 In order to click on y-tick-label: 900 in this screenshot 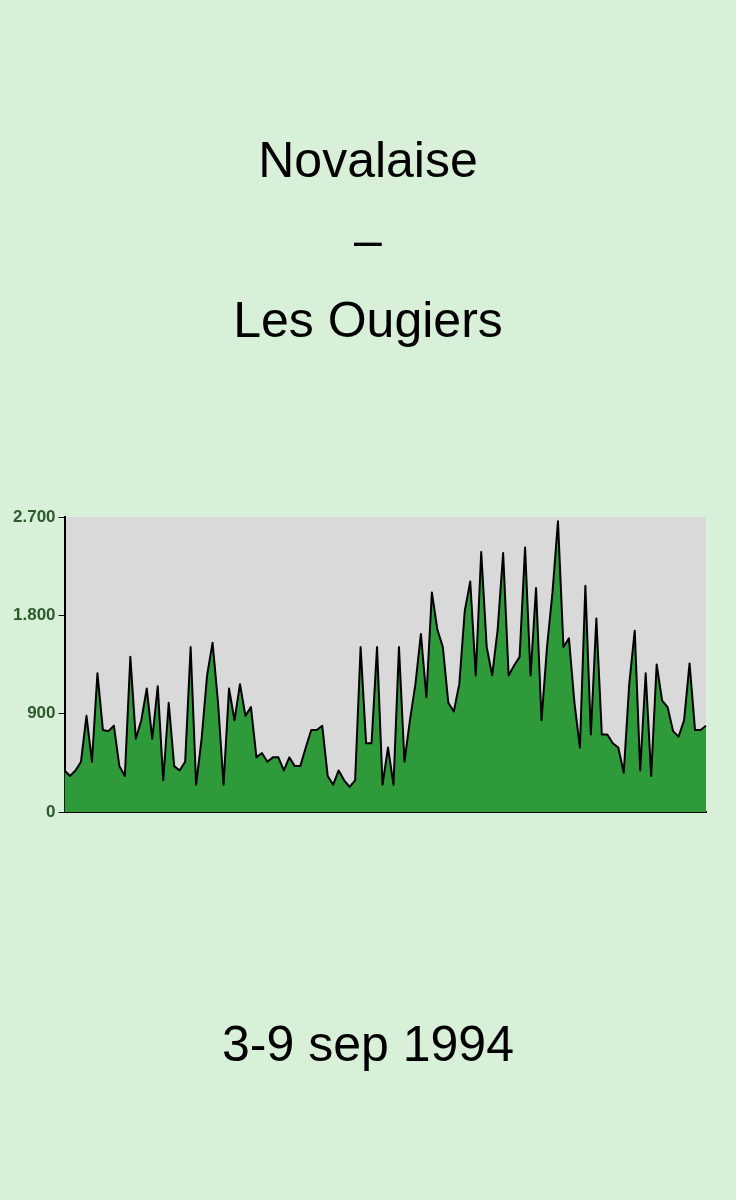, I will do `click(41, 713)`.